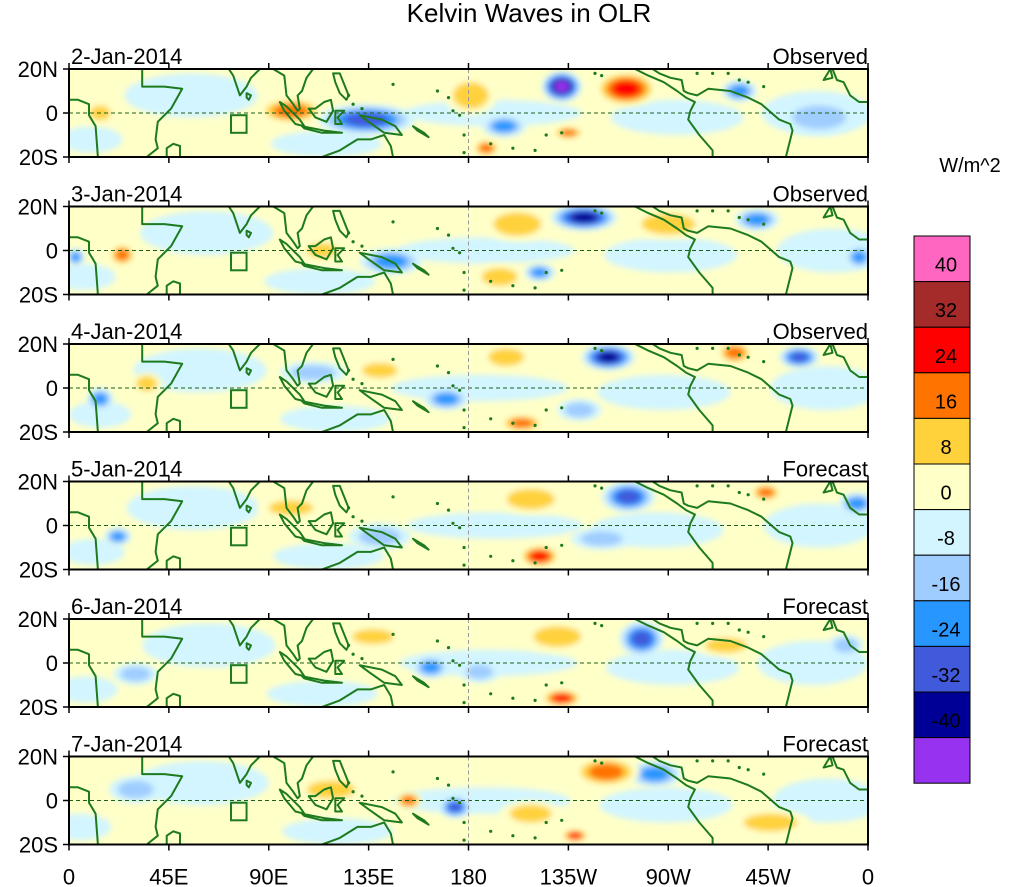 Image resolution: width=1021 pixels, height=887 pixels. Describe the element at coordinates (946, 402) in the screenshot. I see `colorbar-level: 16` at that location.